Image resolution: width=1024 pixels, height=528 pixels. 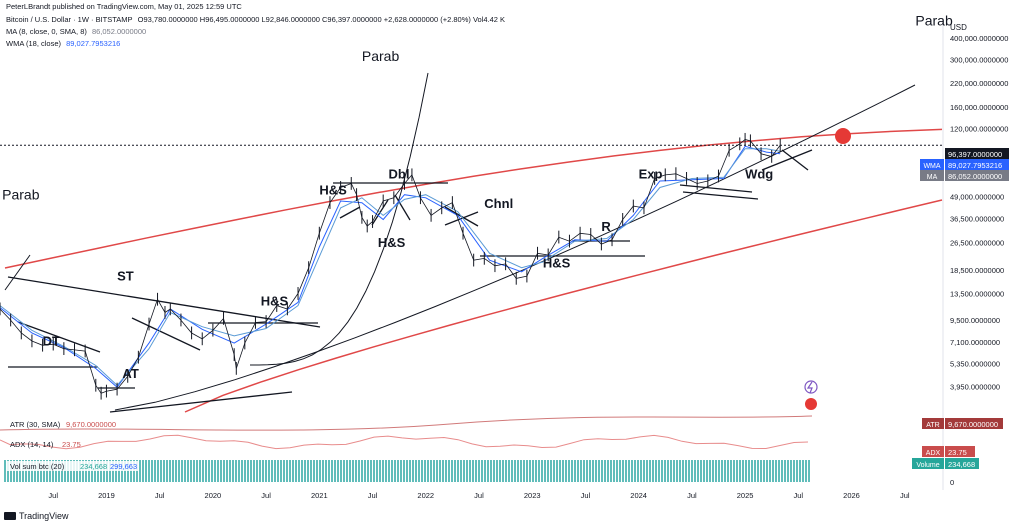 What do you see at coordinates (32, 444) in the screenshot?
I see `adx-legend-name: ADX (14, 14)` at bounding box center [32, 444].